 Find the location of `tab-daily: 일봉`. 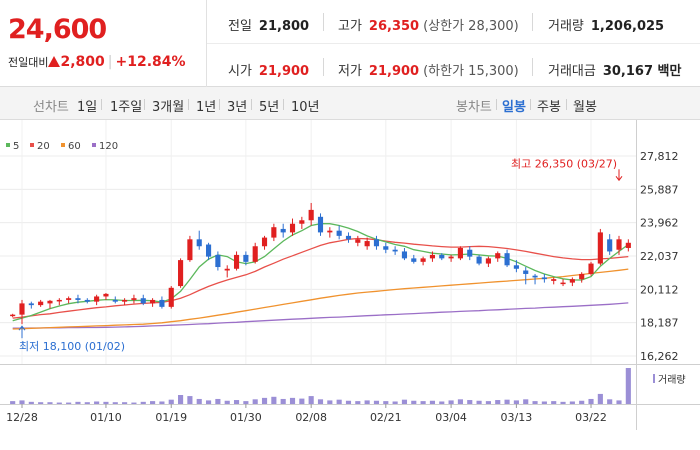

tab-daily: 일봉 is located at coordinates (514, 107).